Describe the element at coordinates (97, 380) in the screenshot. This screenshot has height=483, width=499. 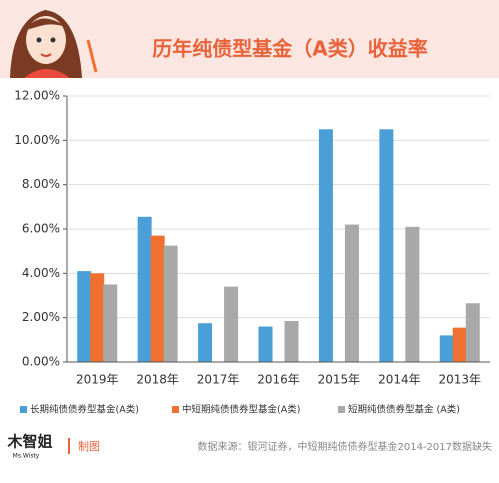
I see `x-tick-label: 2019年` at that location.